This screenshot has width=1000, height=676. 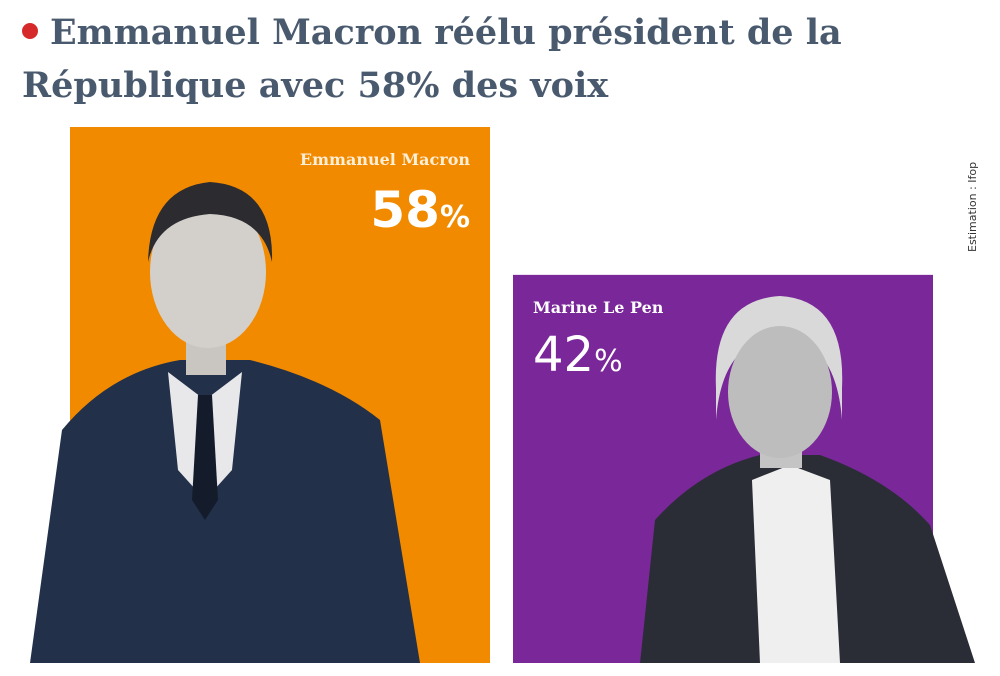 What do you see at coordinates (30, 31) in the screenshot?
I see `bullet-dot-icon` at bounding box center [30, 31].